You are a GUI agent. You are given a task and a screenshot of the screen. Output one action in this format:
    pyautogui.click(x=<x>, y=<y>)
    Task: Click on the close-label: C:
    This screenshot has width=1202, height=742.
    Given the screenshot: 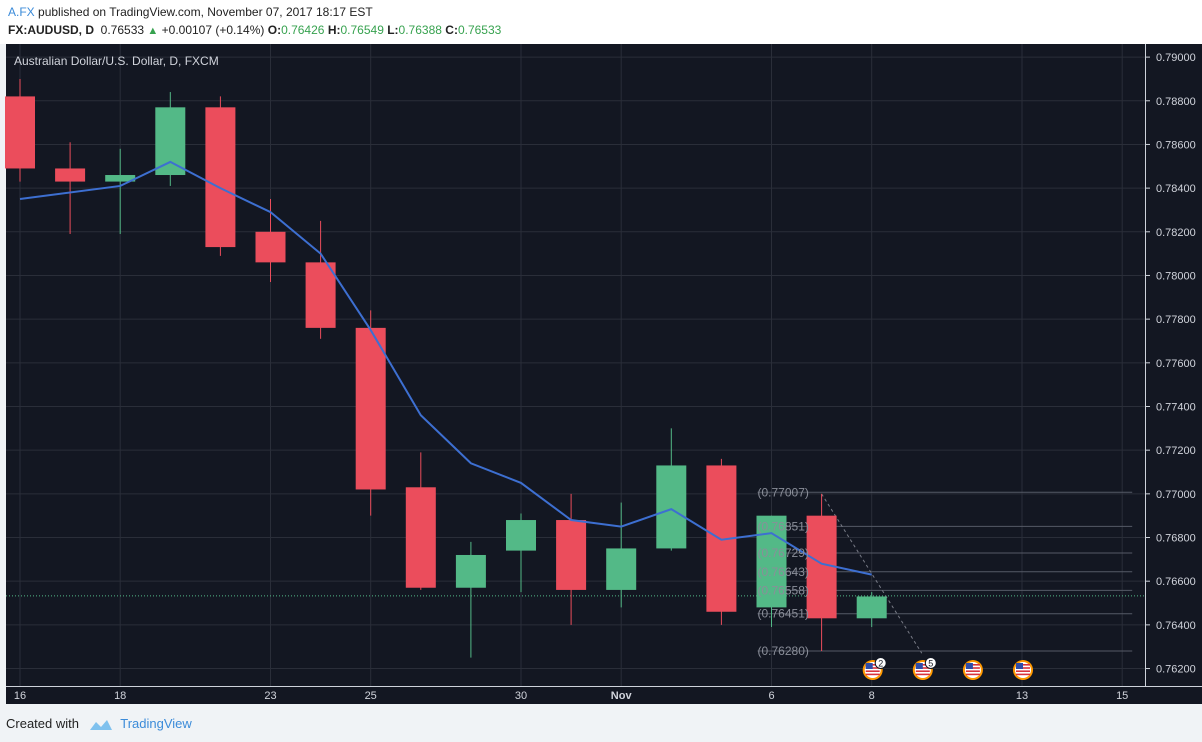 What is the action you would take?
    pyautogui.click(x=451, y=30)
    